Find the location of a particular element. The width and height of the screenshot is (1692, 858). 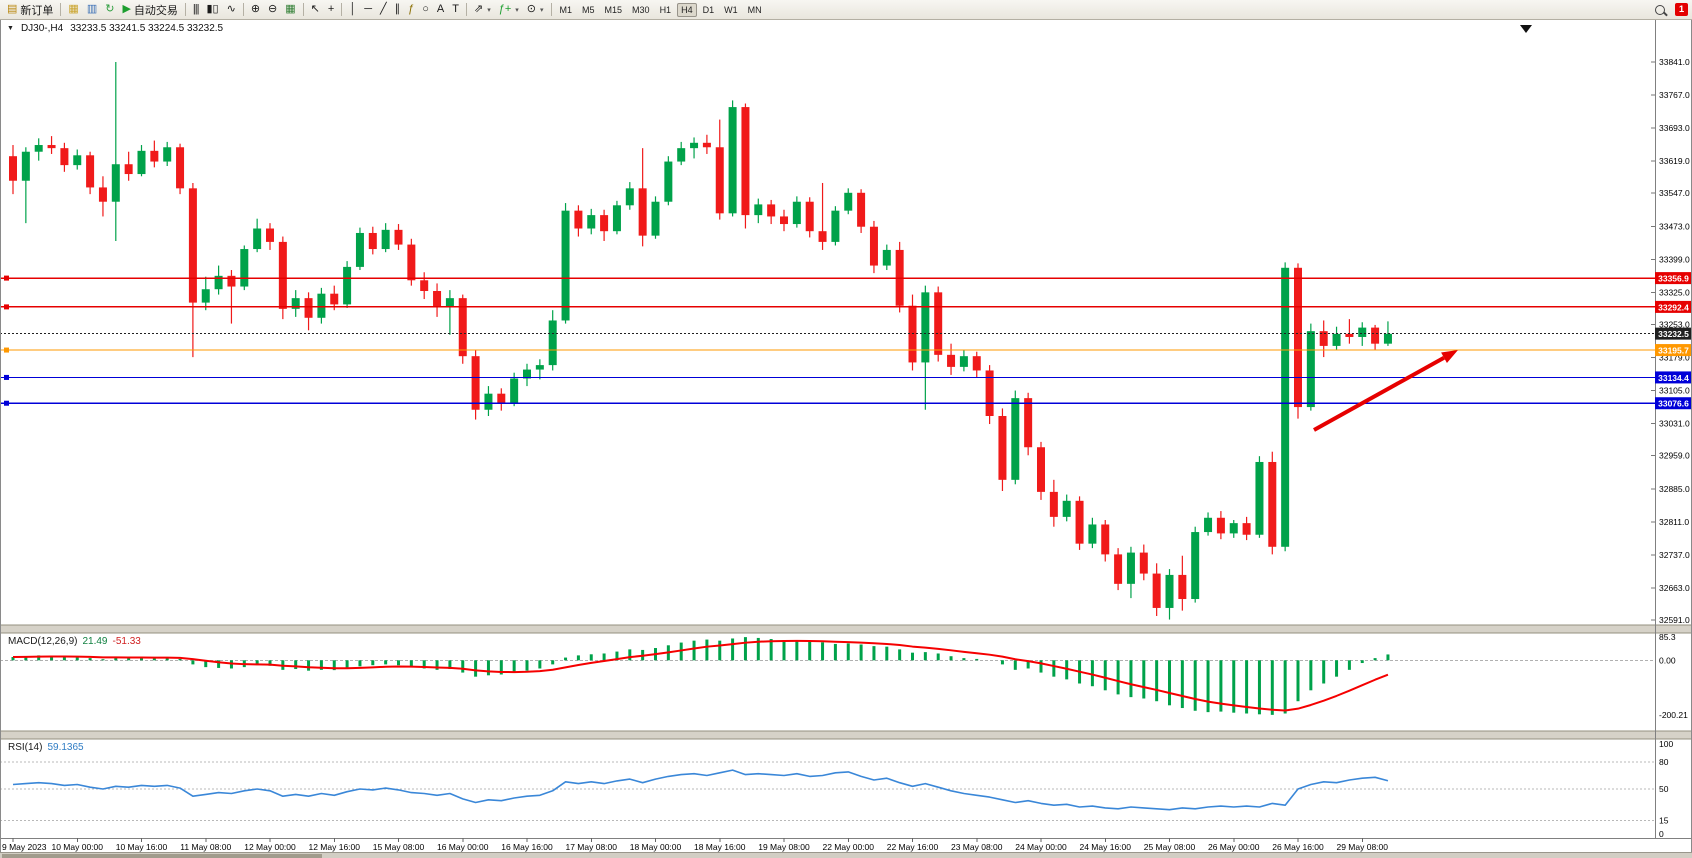

label-tool-button: T is located at coordinates (455, 9).